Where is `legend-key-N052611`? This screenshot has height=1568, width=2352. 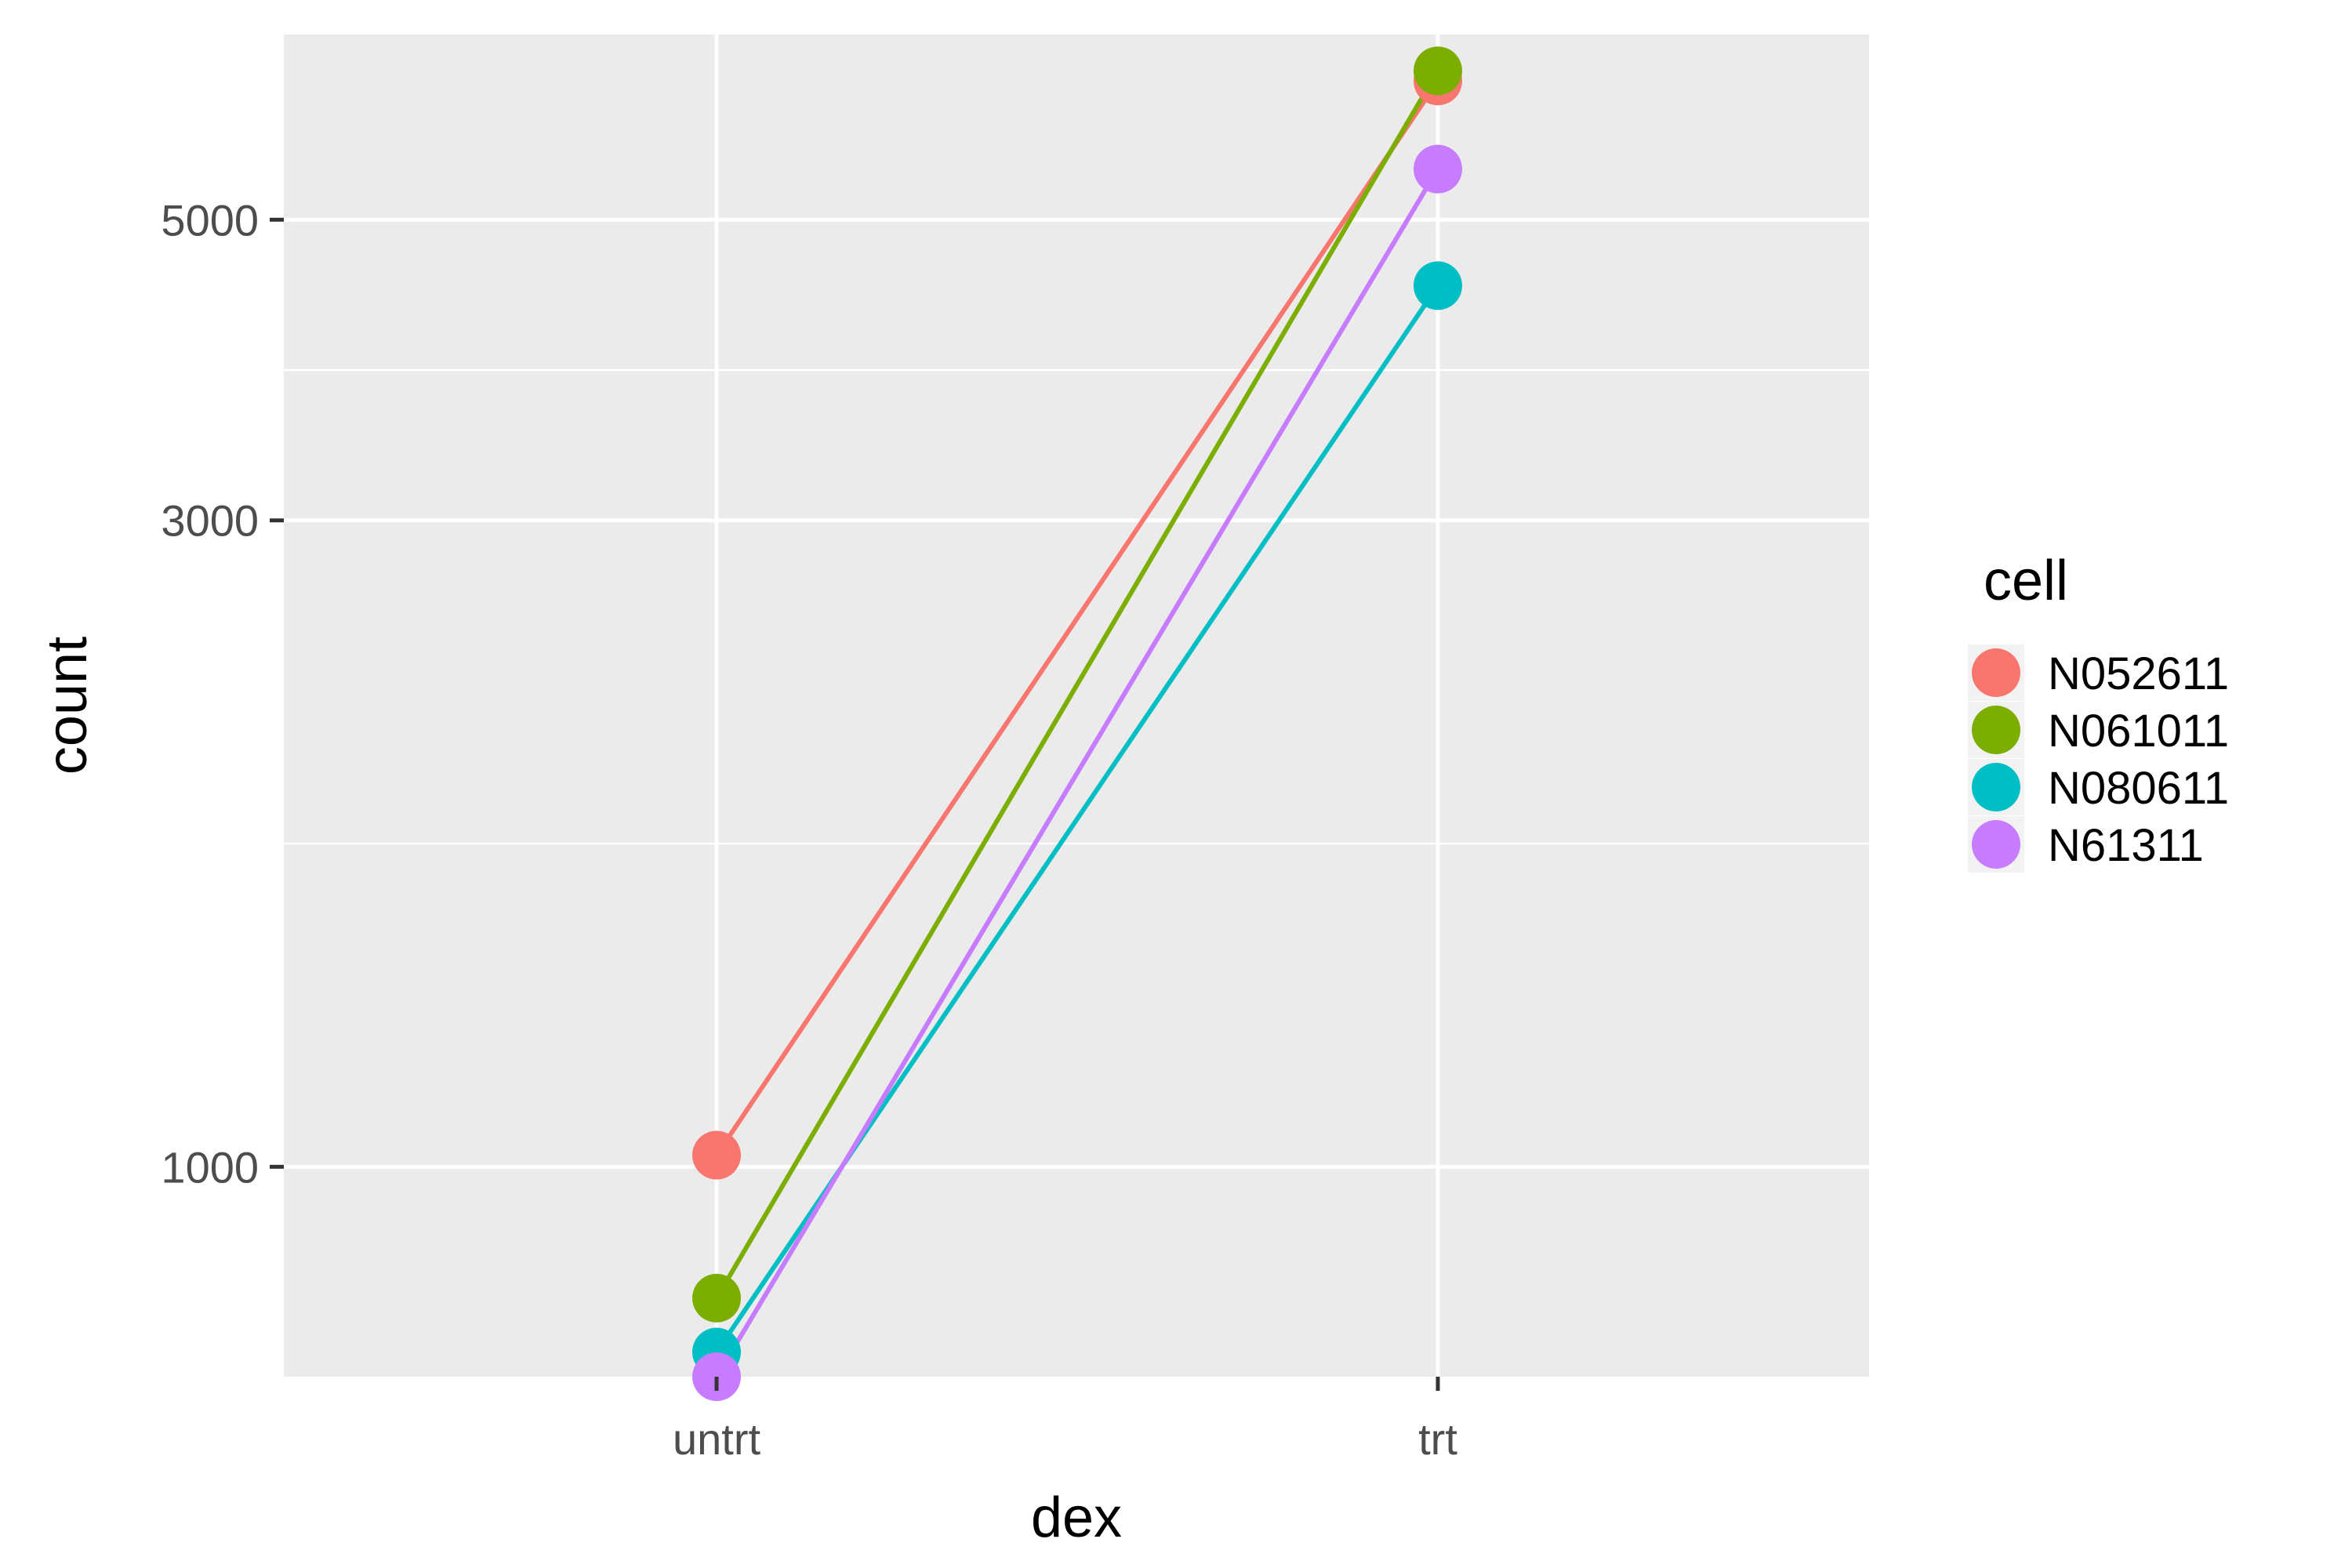 legend-key-N052611 is located at coordinates (1996, 672).